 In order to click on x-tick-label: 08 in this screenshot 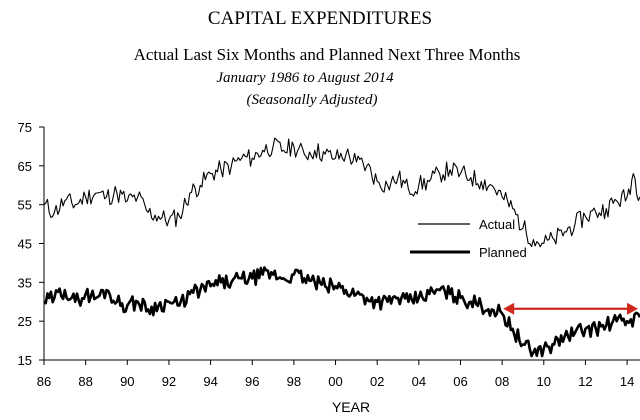, I will do `click(502, 381)`.